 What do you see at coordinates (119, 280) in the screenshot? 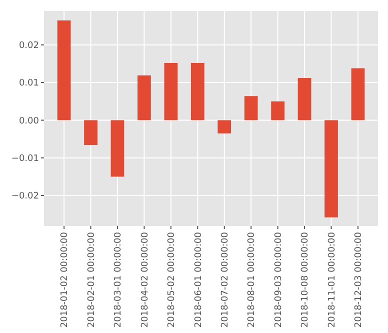
I see `x-tick-label: 2018-03-01 00:00:00` at bounding box center [119, 280].